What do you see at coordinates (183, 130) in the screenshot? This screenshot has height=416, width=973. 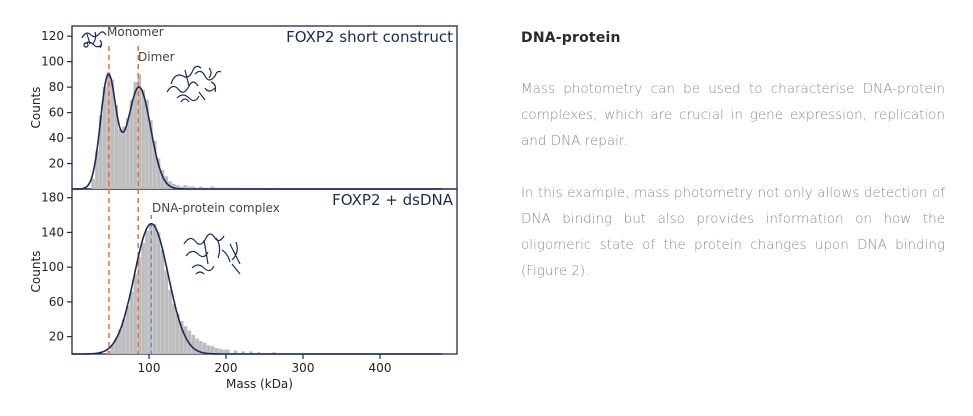 I see `top-panel-bars` at bounding box center [183, 130].